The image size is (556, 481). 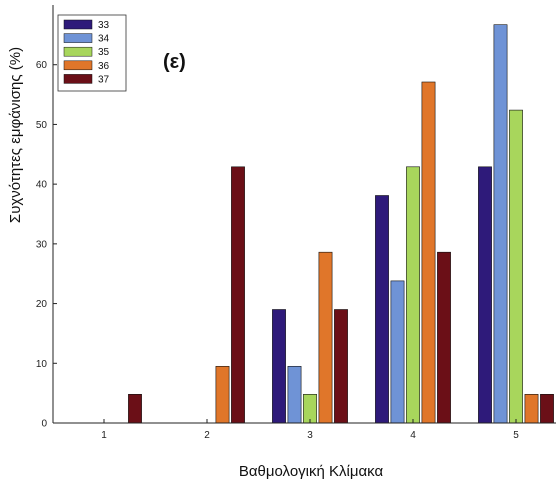 What do you see at coordinates (104, 435) in the screenshot?
I see `x-tick-label-1: 1` at bounding box center [104, 435].